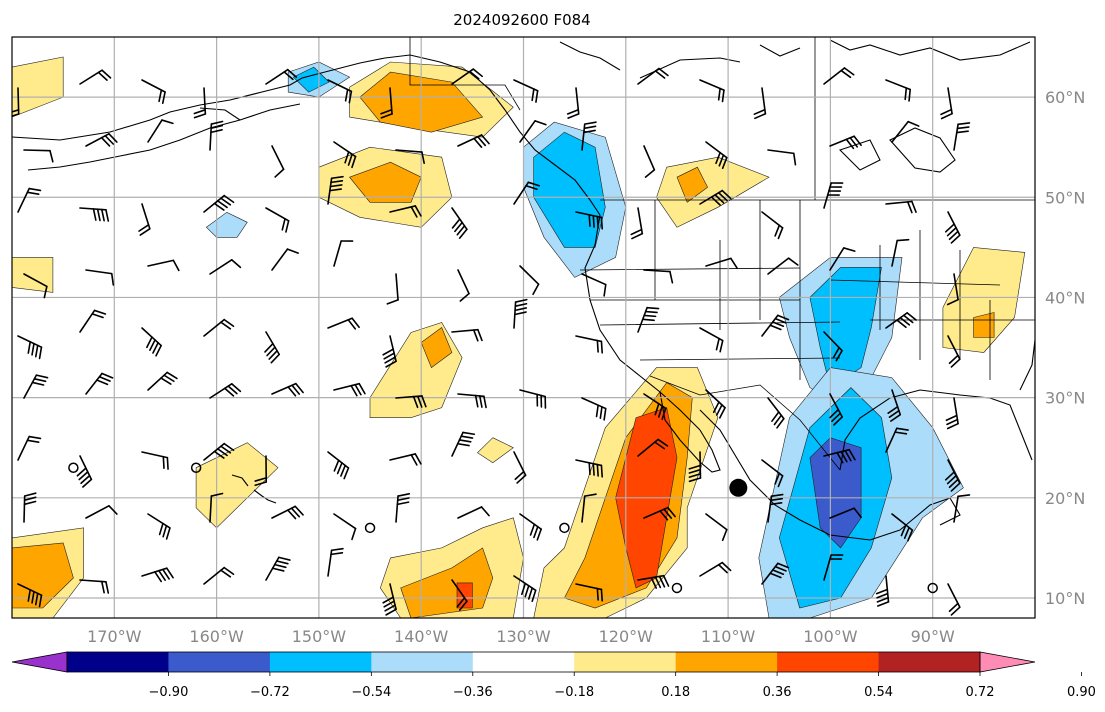 The image size is (1105, 712). What do you see at coordinates (421, 636) in the screenshot?
I see `lon-tick-label: 140°W` at bounding box center [421, 636].